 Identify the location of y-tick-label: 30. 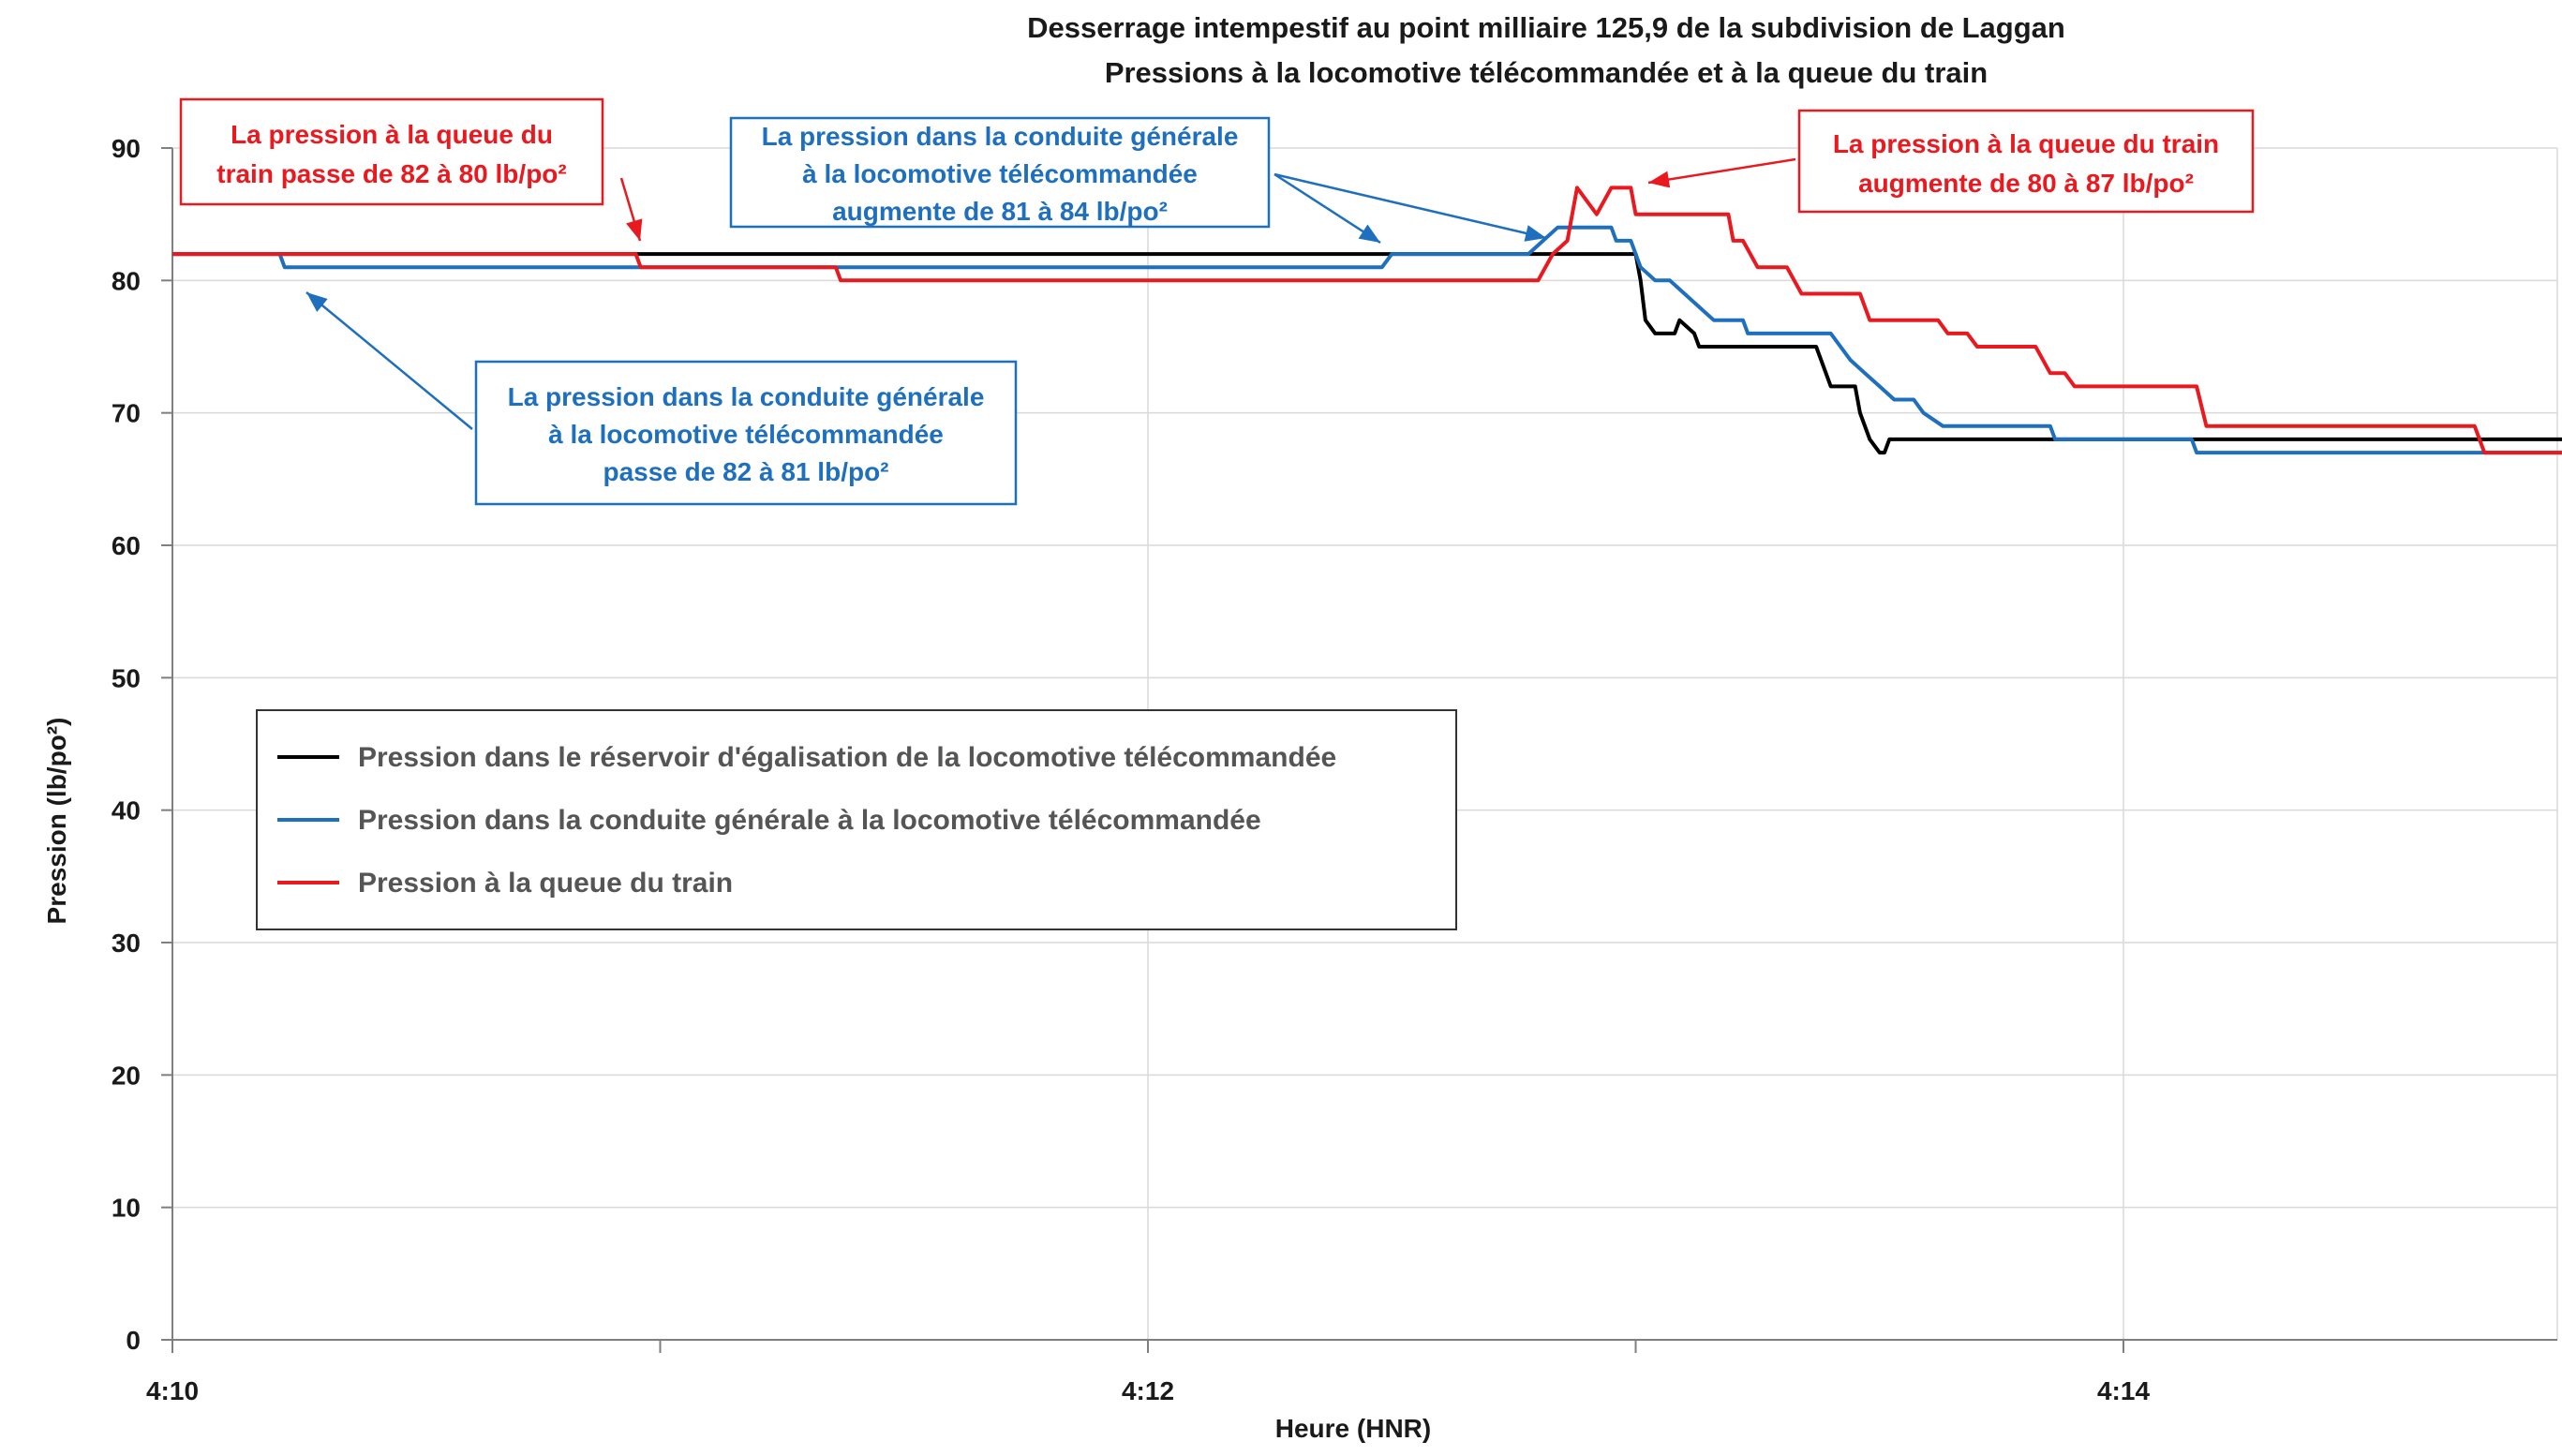
(127, 943).